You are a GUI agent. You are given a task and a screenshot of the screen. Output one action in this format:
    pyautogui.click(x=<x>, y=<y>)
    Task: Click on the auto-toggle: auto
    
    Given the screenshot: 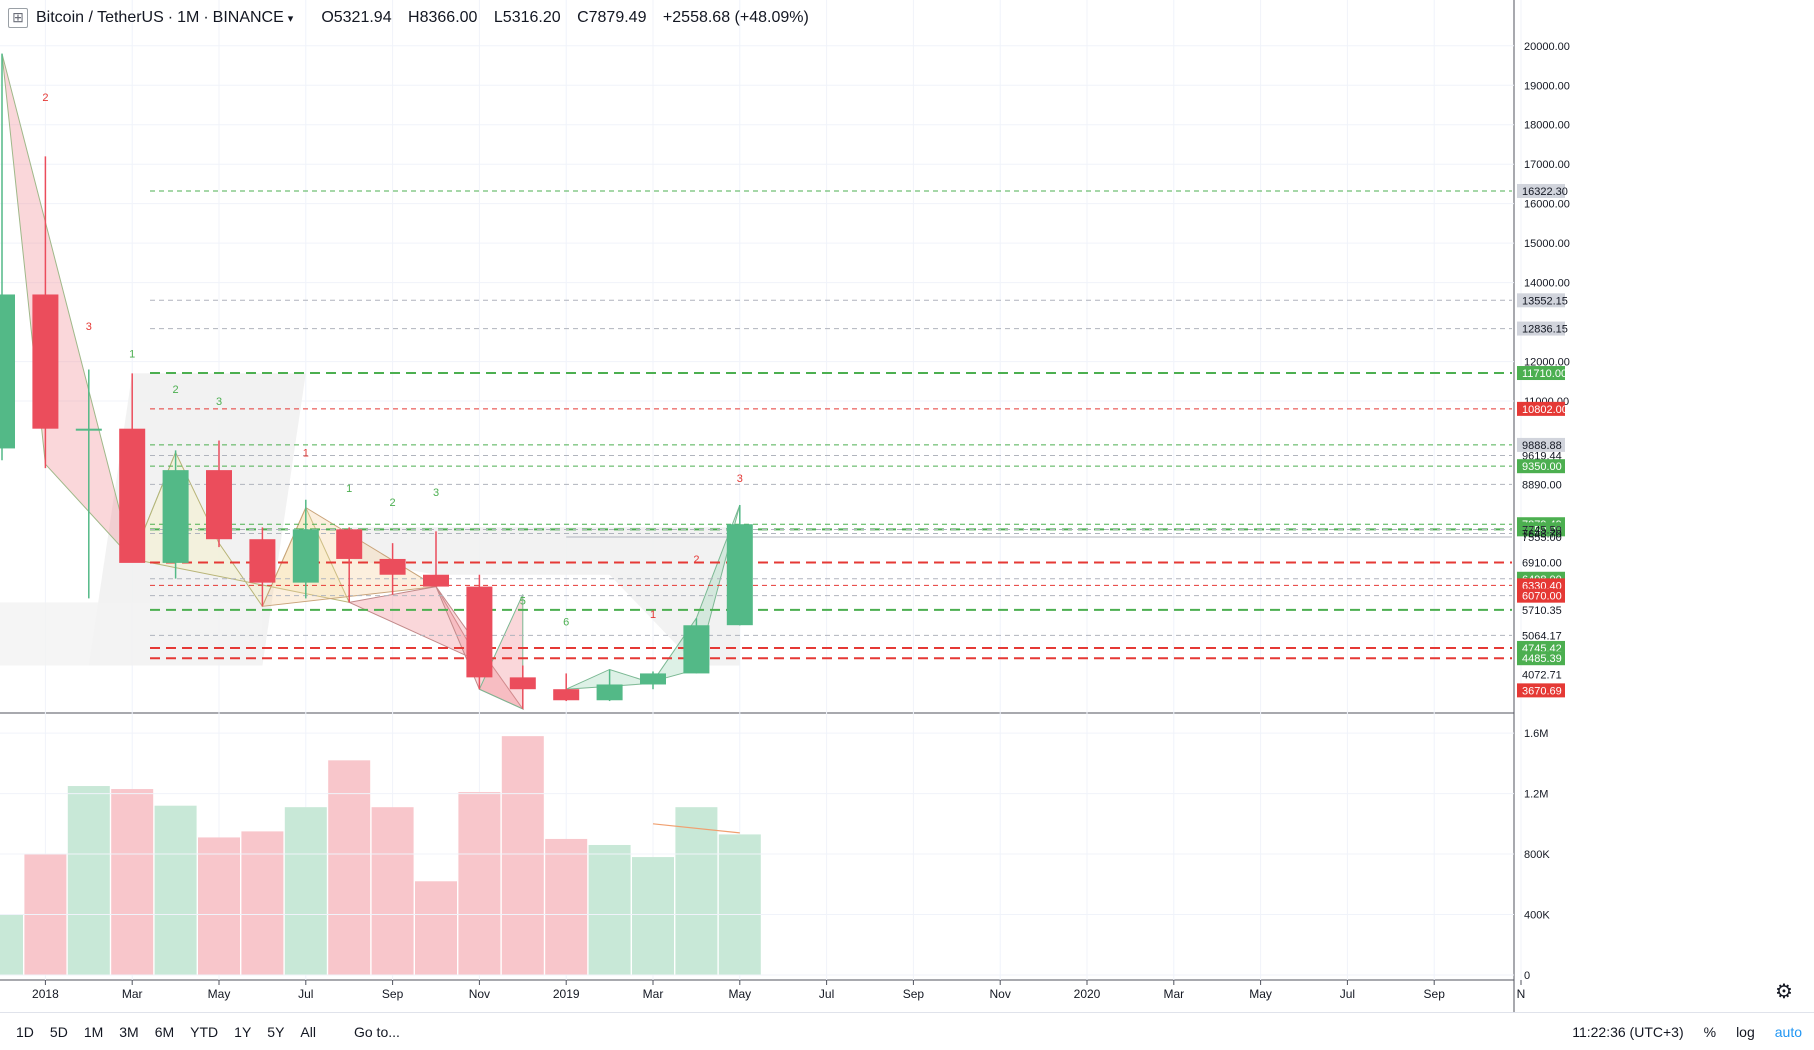 What is the action you would take?
    pyautogui.click(x=1788, y=1031)
    